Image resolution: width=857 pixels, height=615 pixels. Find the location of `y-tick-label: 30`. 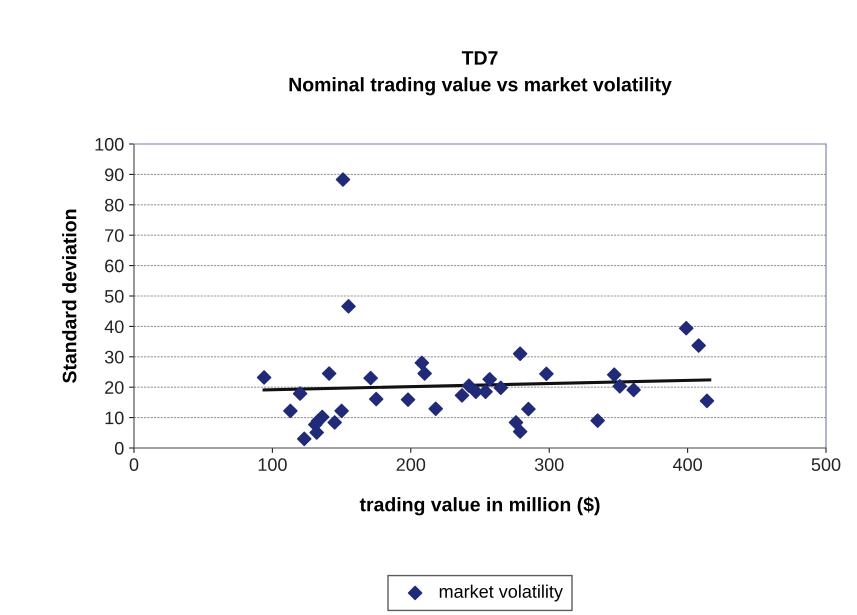

y-tick-label: 30 is located at coordinates (114, 357).